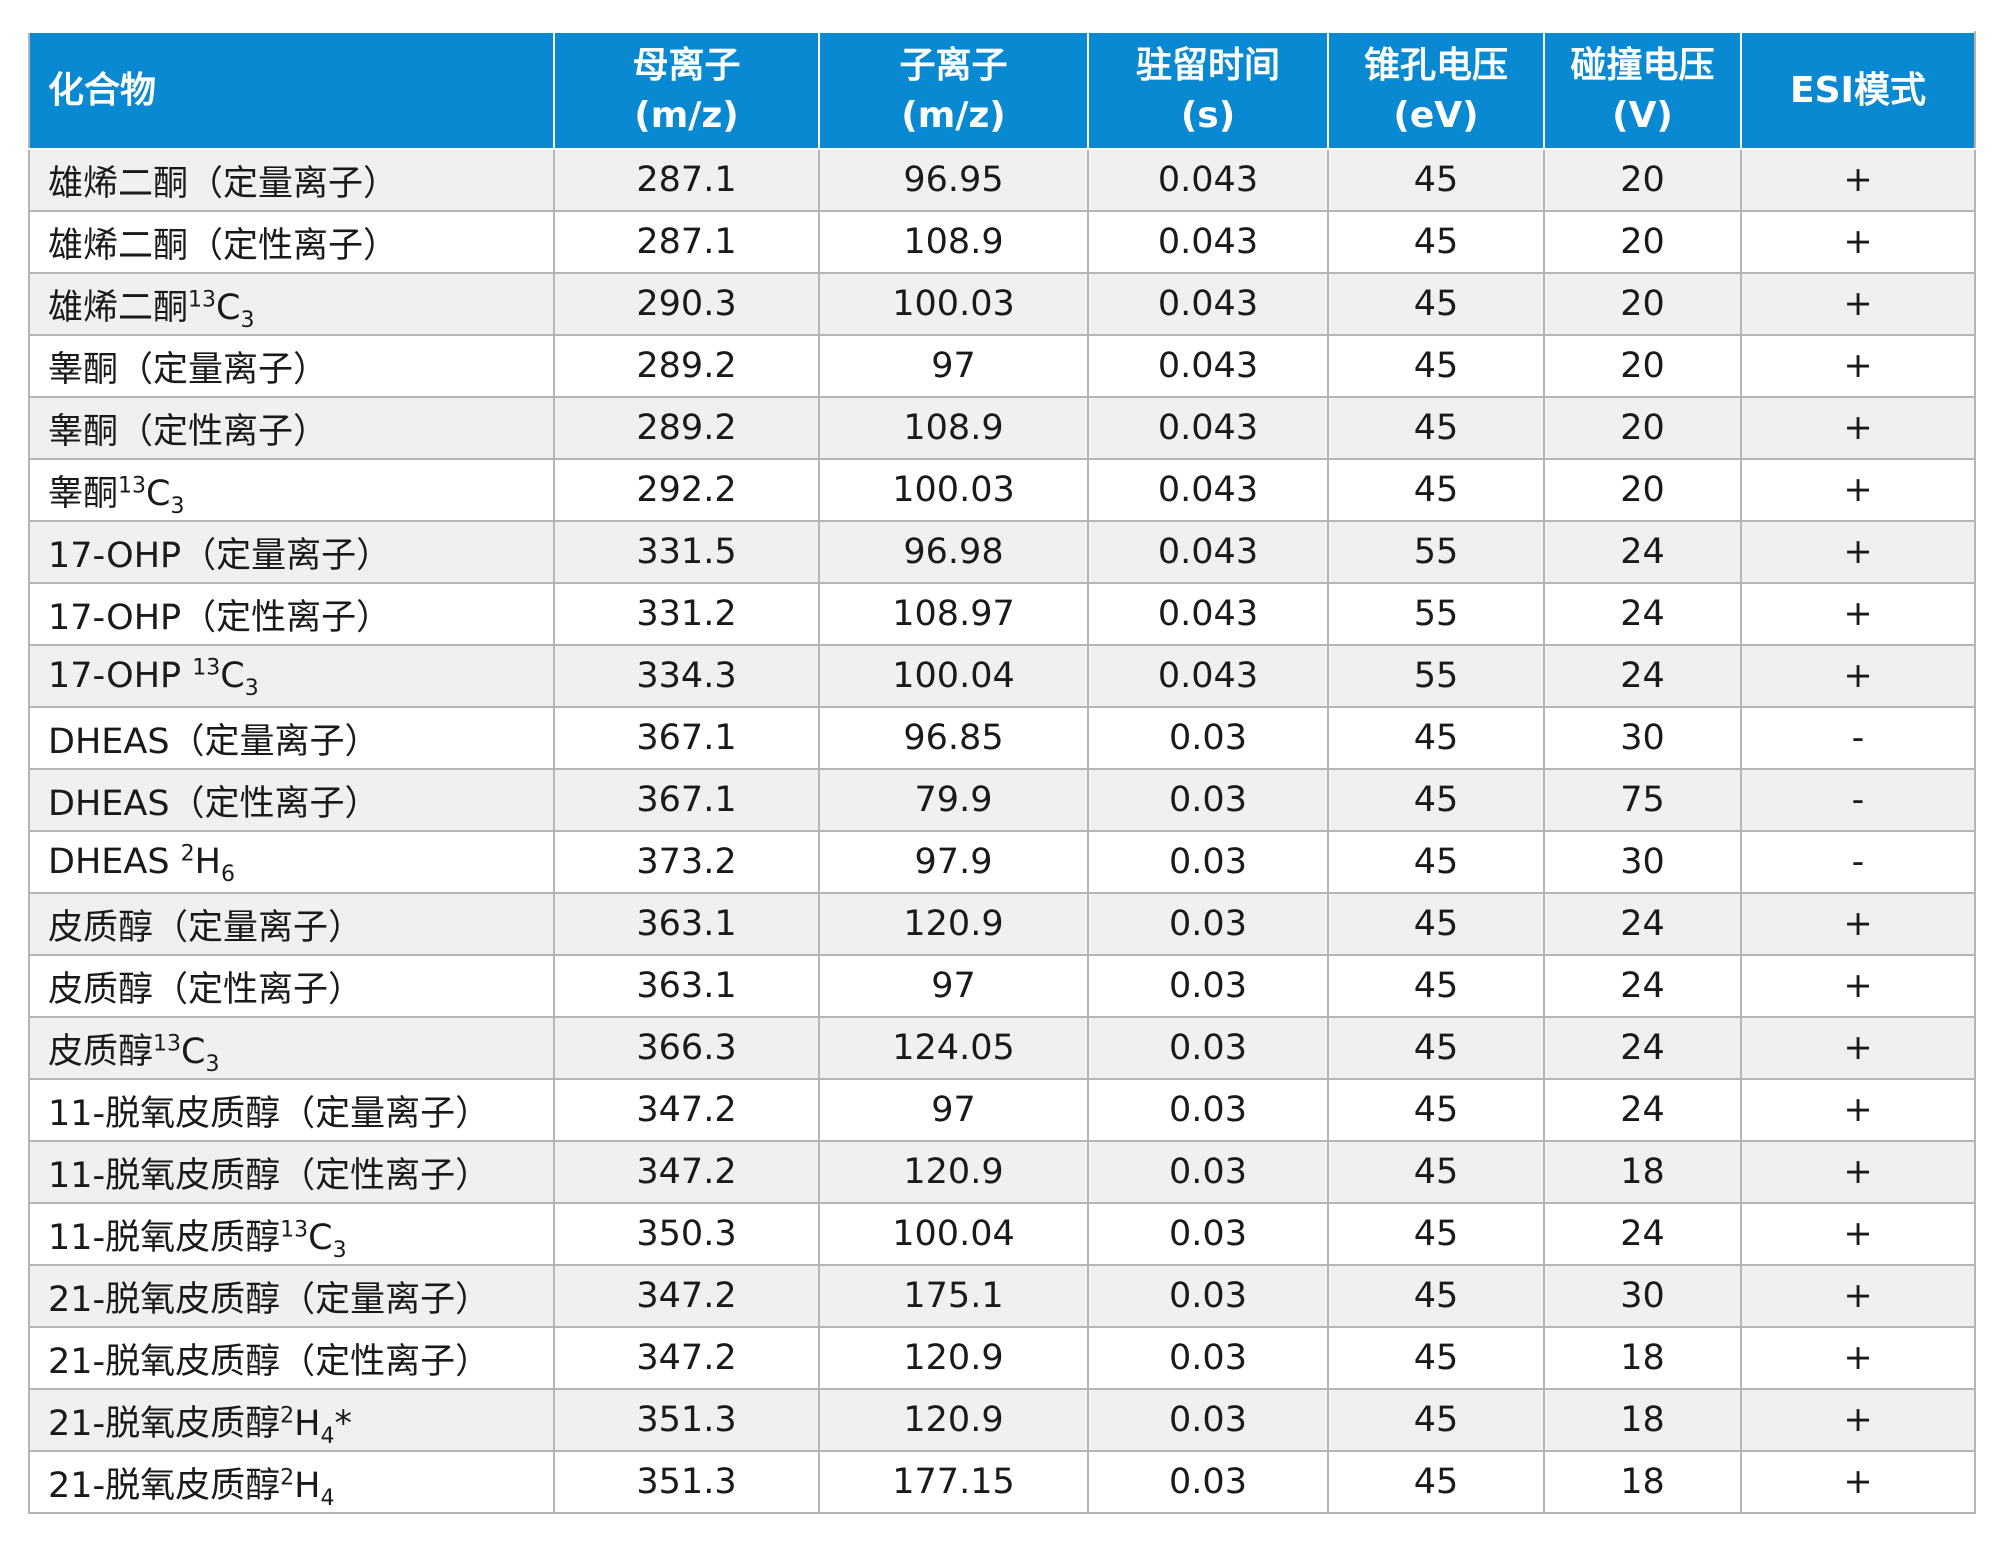  Describe the element at coordinates (343, 1423) in the screenshot. I see `footnote-marker: *` at that location.